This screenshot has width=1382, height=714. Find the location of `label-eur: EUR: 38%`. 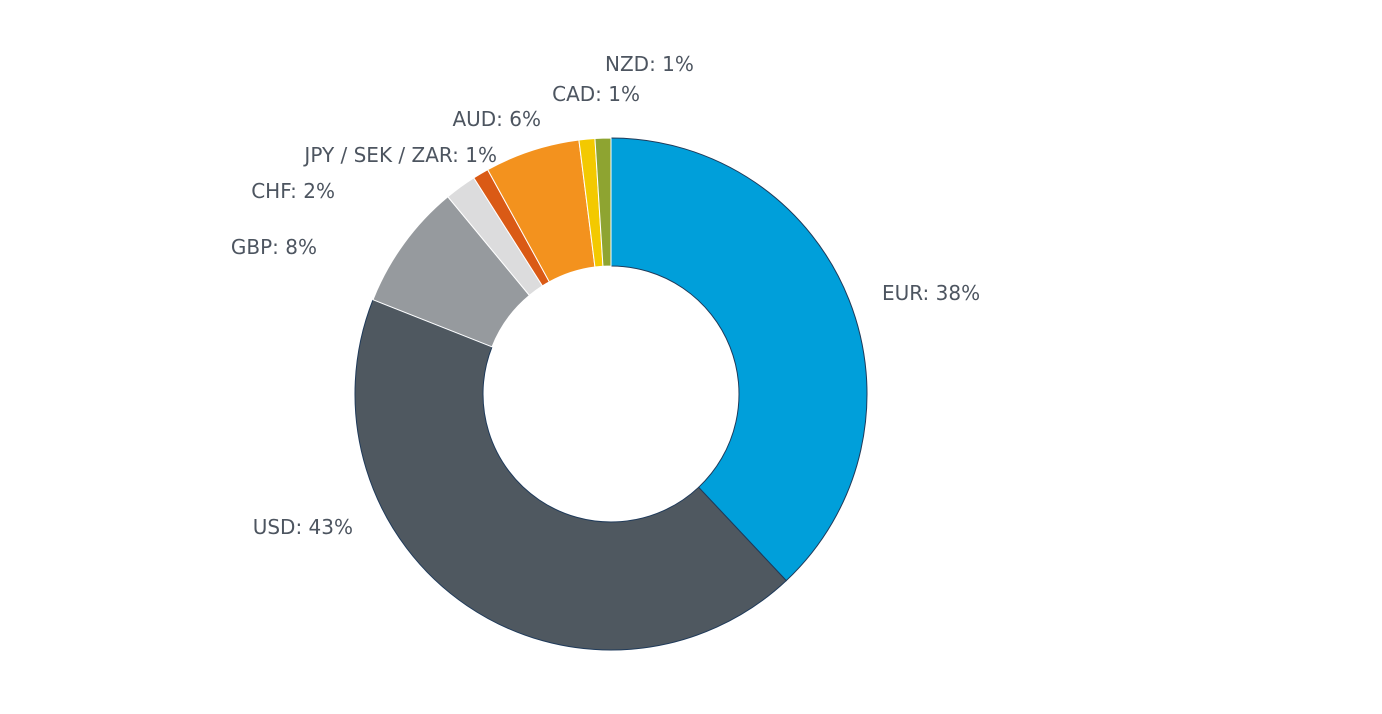

label-eur: EUR: 38% is located at coordinates (931, 293).